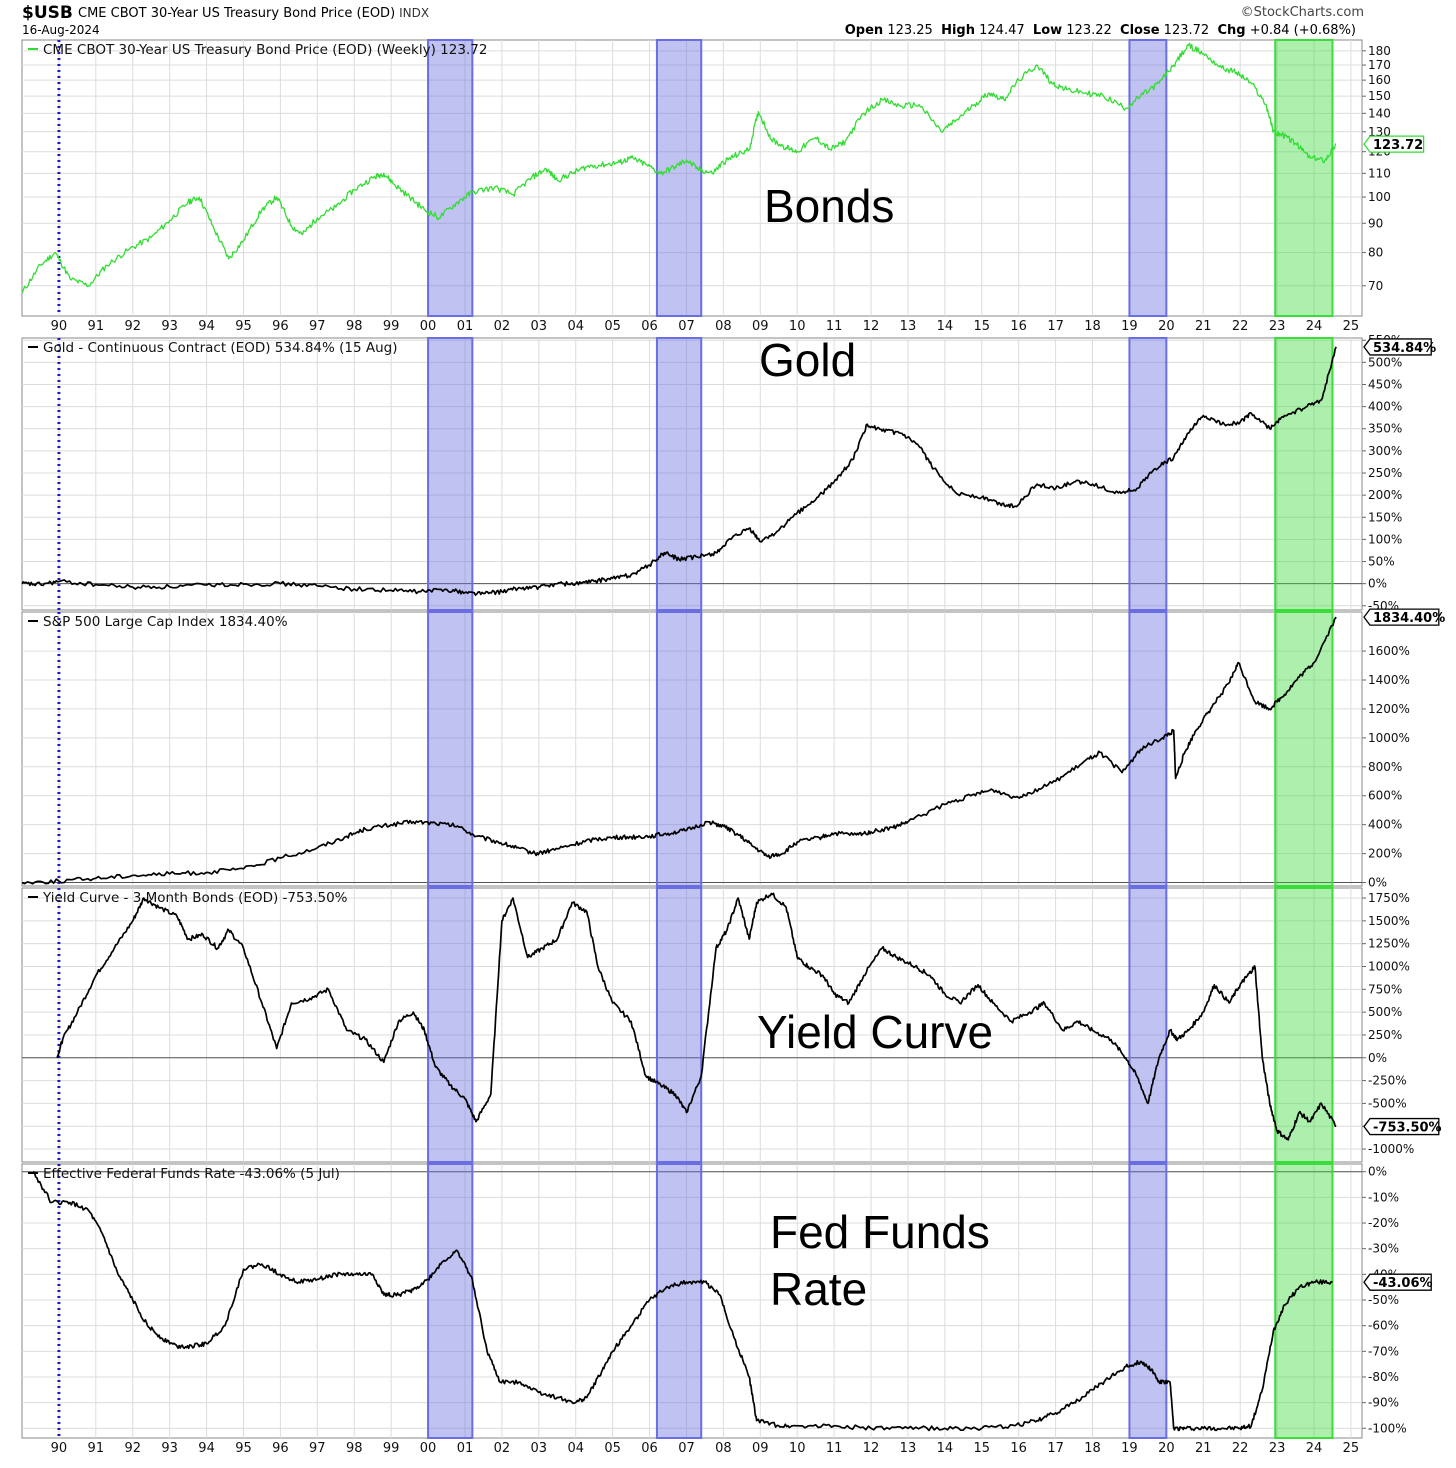 This screenshot has height=1468, width=1456. Describe the element at coordinates (1240, 326) in the screenshot. I see `x-tick-label: 22` at that location.